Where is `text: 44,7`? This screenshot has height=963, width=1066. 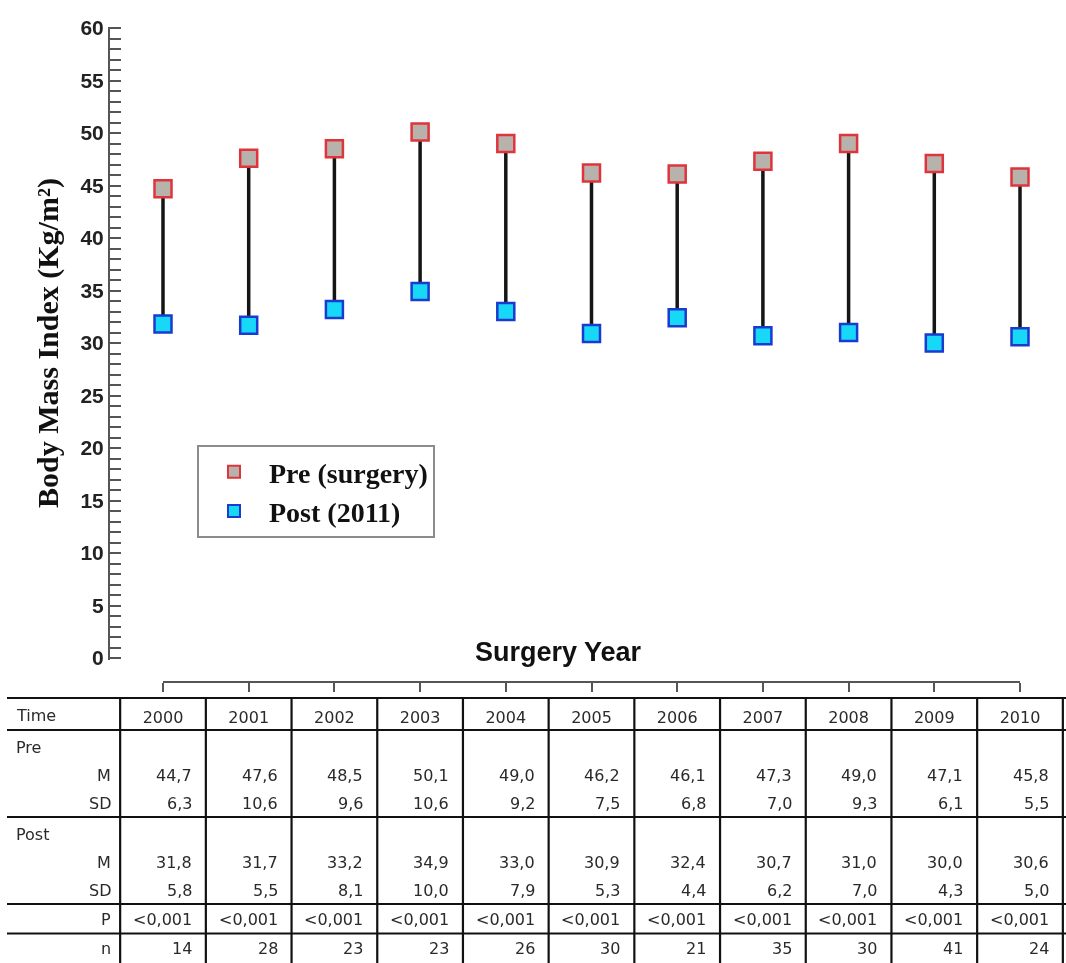 text: 44,7 is located at coordinates (174, 775).